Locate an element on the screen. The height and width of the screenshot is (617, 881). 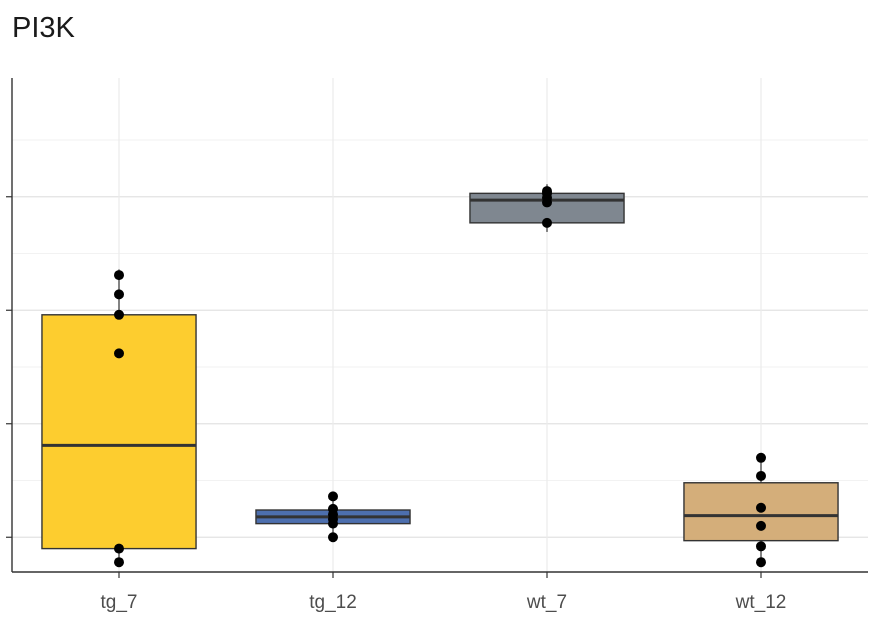
x-tick-label: tg_7 is located at coordinates (119, 602).